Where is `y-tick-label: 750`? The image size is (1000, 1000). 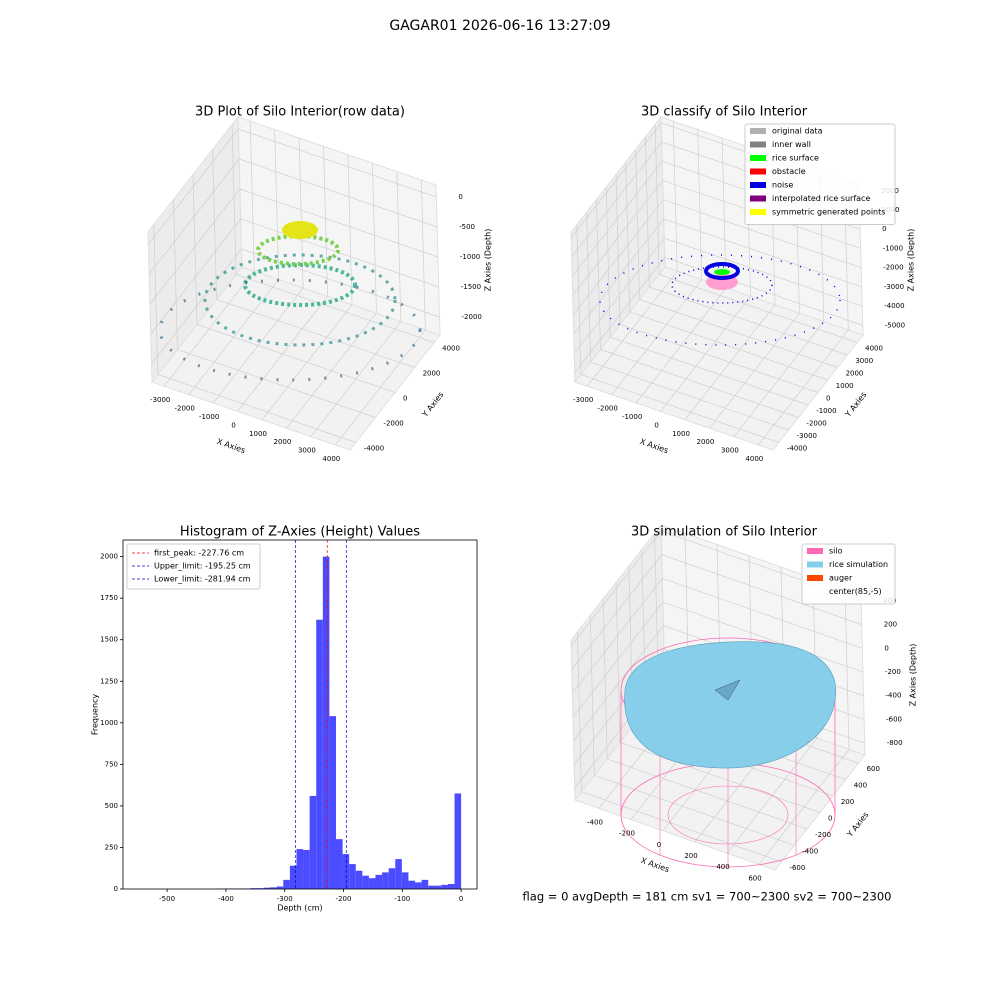 y-tick-label: 750 is located at coordinates (111, 764).